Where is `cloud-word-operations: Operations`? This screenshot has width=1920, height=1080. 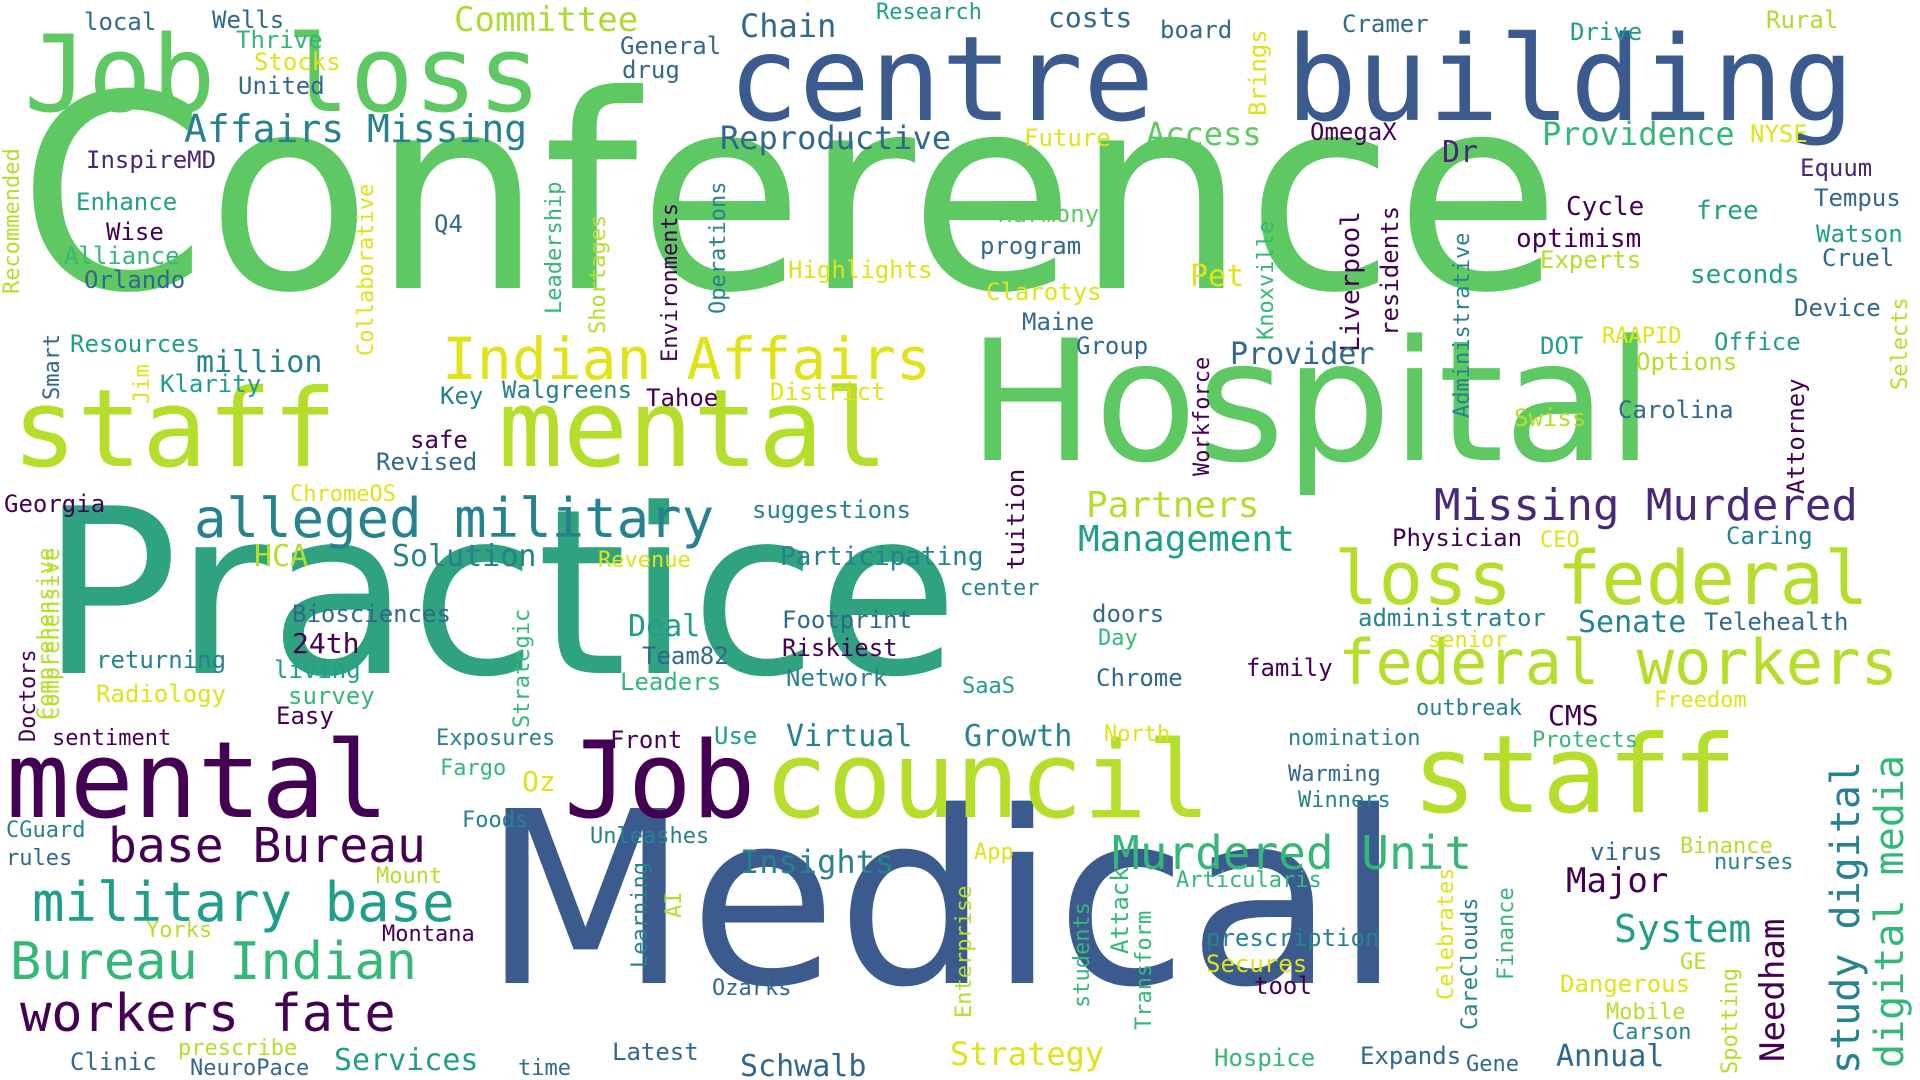 cloud-word-operations: Operations is located at coordinates (718, 247).